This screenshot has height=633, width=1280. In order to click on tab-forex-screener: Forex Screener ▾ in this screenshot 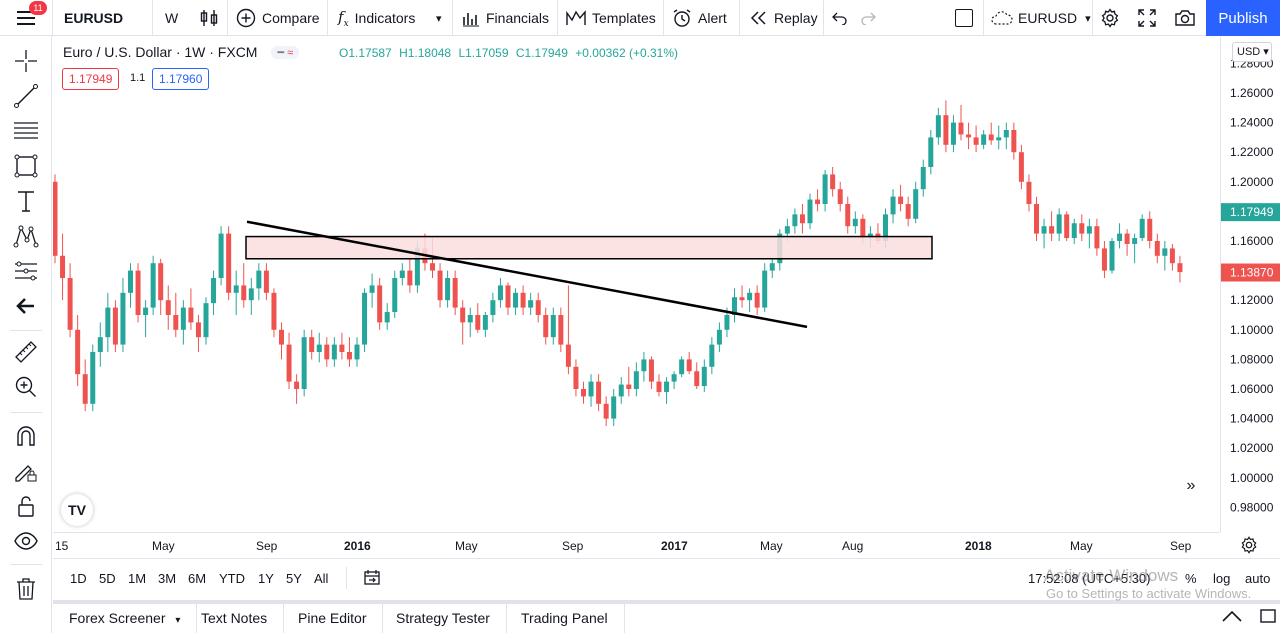, I will do `click(125, 618)`.